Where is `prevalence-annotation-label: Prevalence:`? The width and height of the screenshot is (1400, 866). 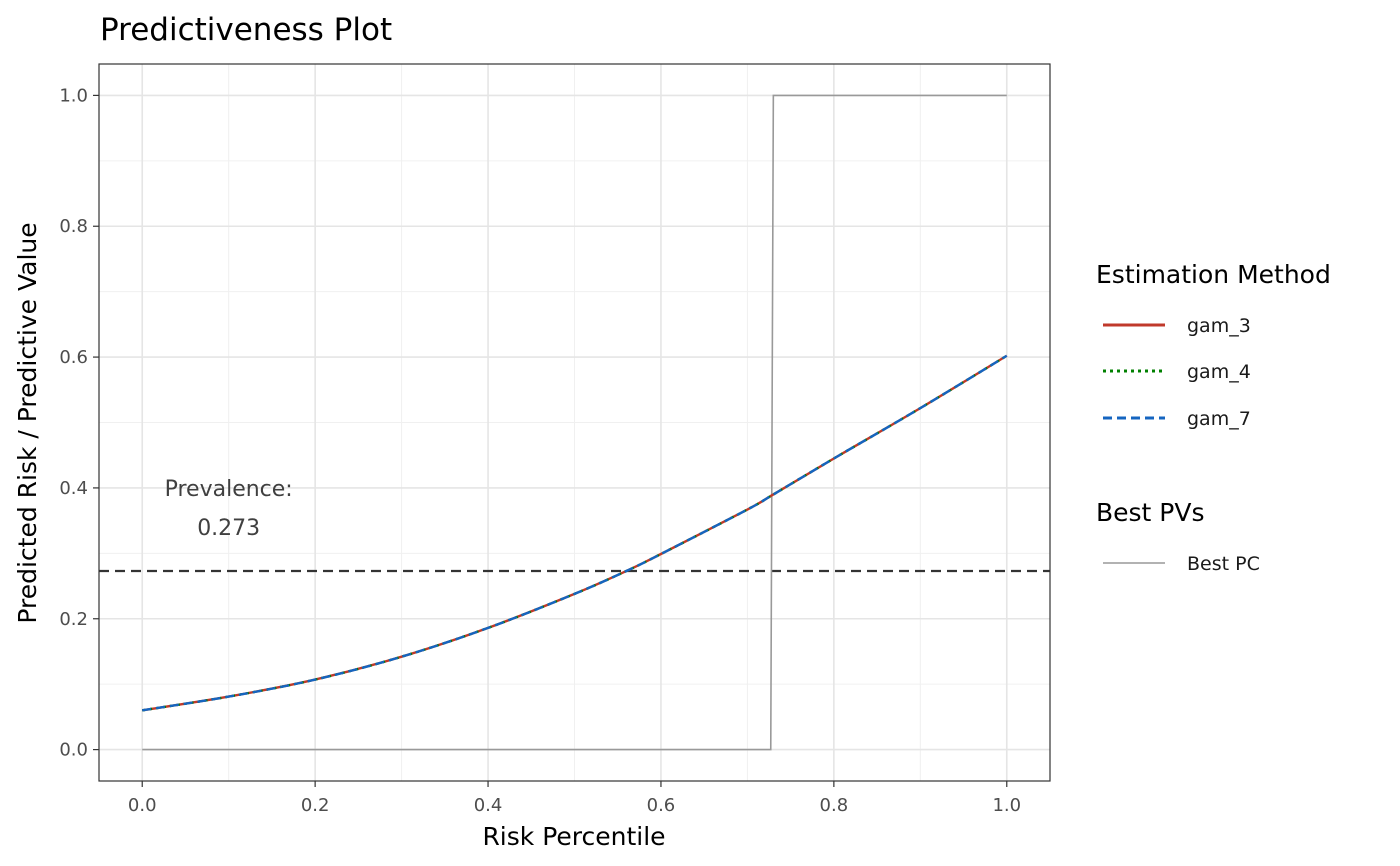
prevalence-annotation-label: Prevalence: is located at coordinates (229, 489).